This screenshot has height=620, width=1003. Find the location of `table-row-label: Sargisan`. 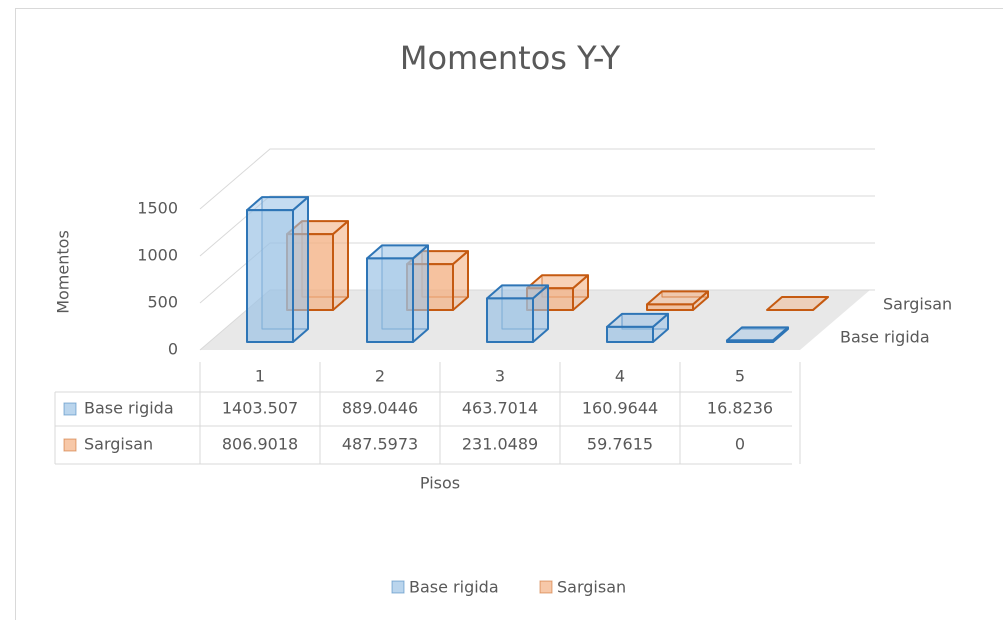

table-row-label: Sargisan is located at coordinates (118, 444).